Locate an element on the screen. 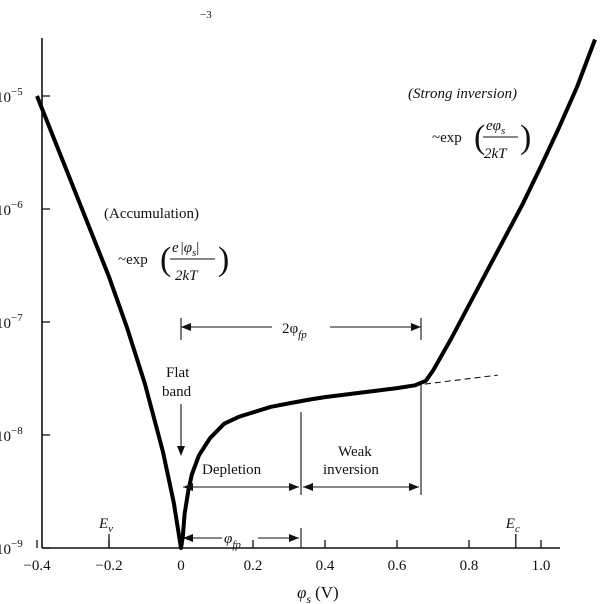 This screenshot has width=600, height=604. depletion-arrow-left is located at coordinates (188, 487).